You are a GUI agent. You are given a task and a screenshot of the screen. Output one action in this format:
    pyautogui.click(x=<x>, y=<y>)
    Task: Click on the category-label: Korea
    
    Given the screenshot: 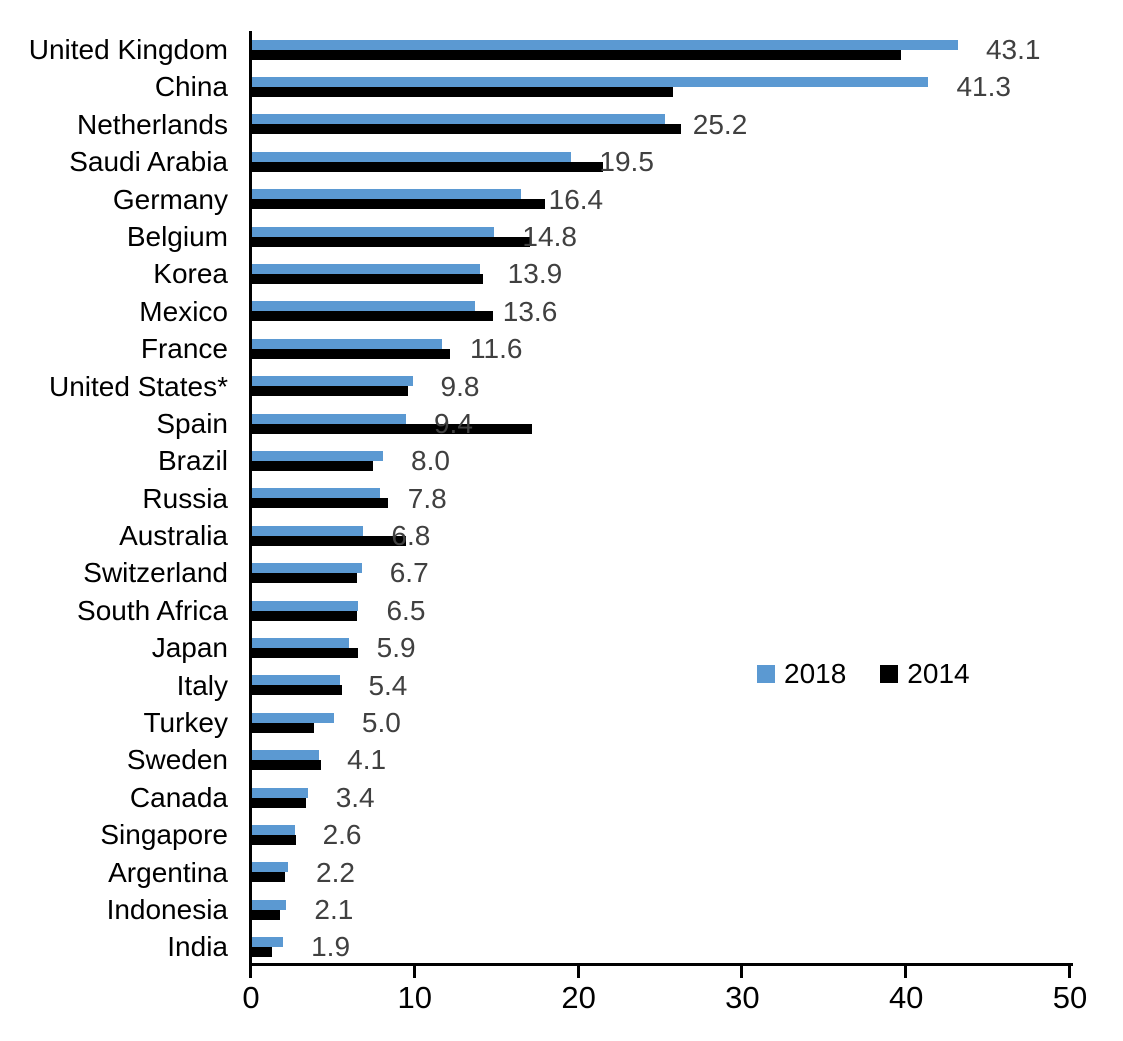 What is the action you would take?
    pyautogui.click(x=190, y=274)
    